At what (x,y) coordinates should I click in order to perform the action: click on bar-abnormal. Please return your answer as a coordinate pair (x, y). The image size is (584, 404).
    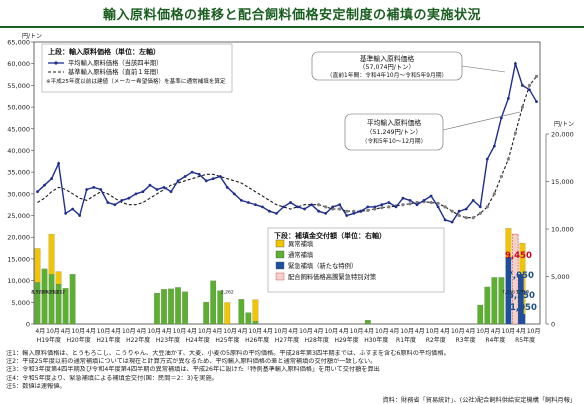
    Looking at the image, I should click on (58, 278).